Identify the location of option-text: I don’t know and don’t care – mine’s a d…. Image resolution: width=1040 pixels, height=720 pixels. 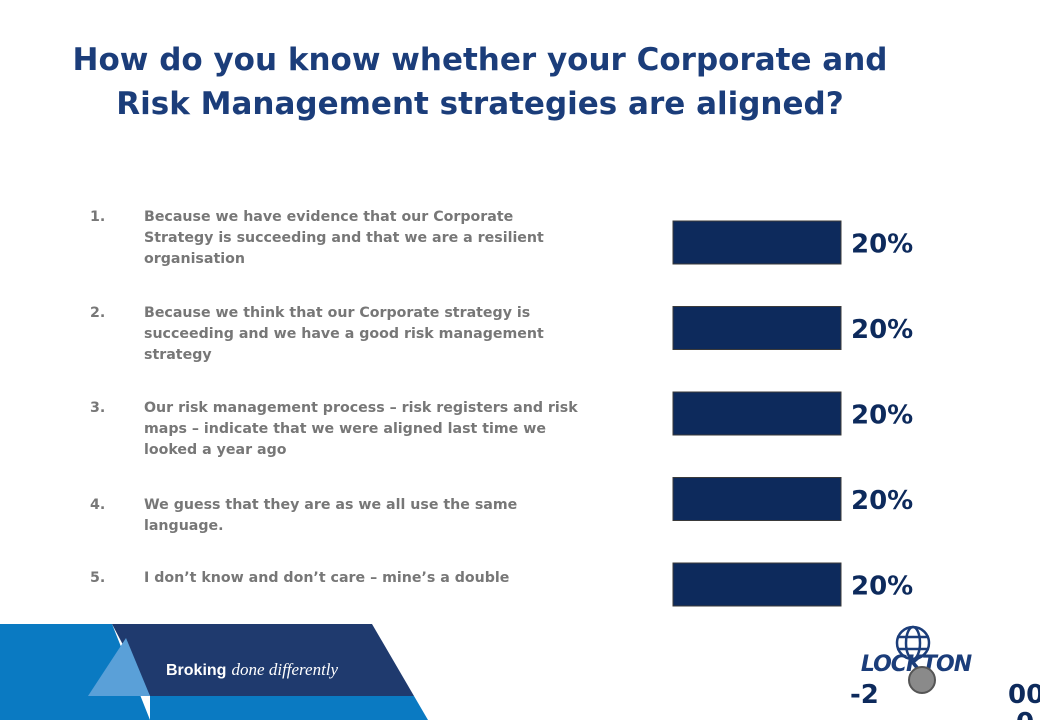
(327, 578).